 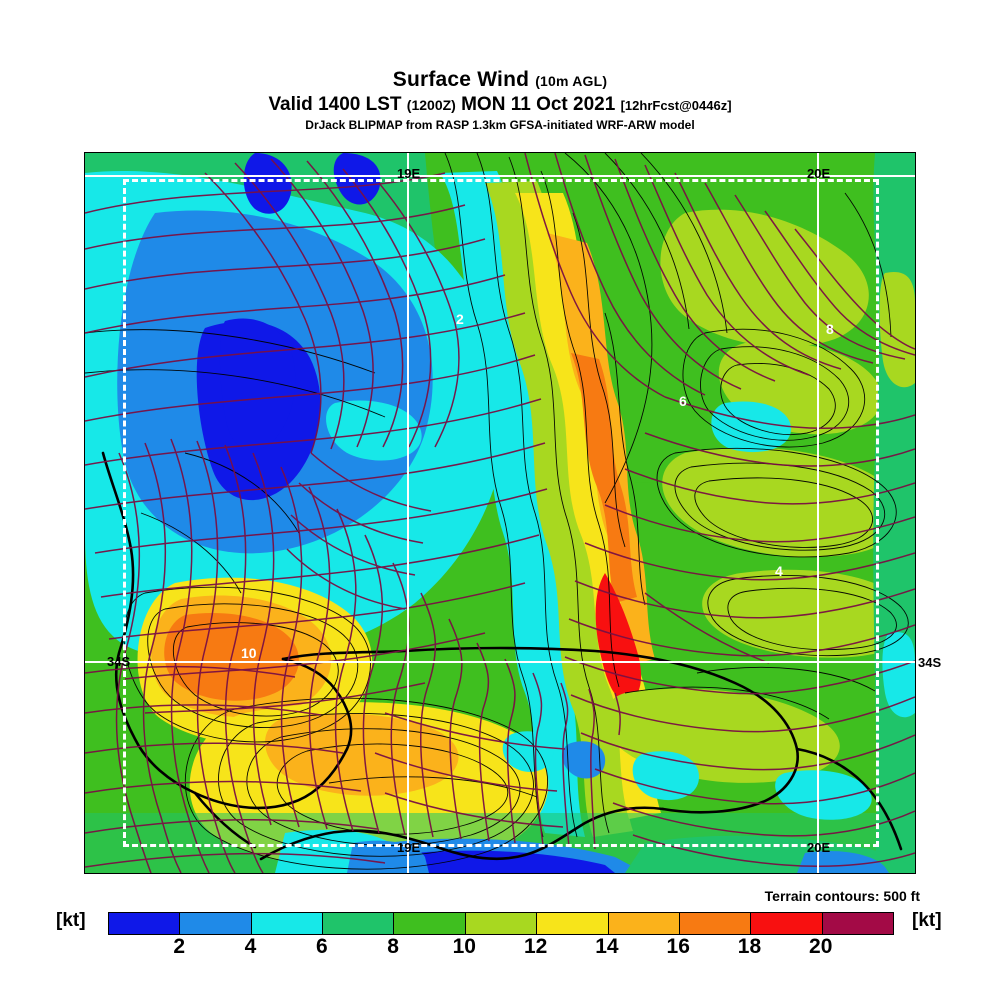 I want to click on map-label-lon-20e-top: 20E, so click(x=819, y=173).